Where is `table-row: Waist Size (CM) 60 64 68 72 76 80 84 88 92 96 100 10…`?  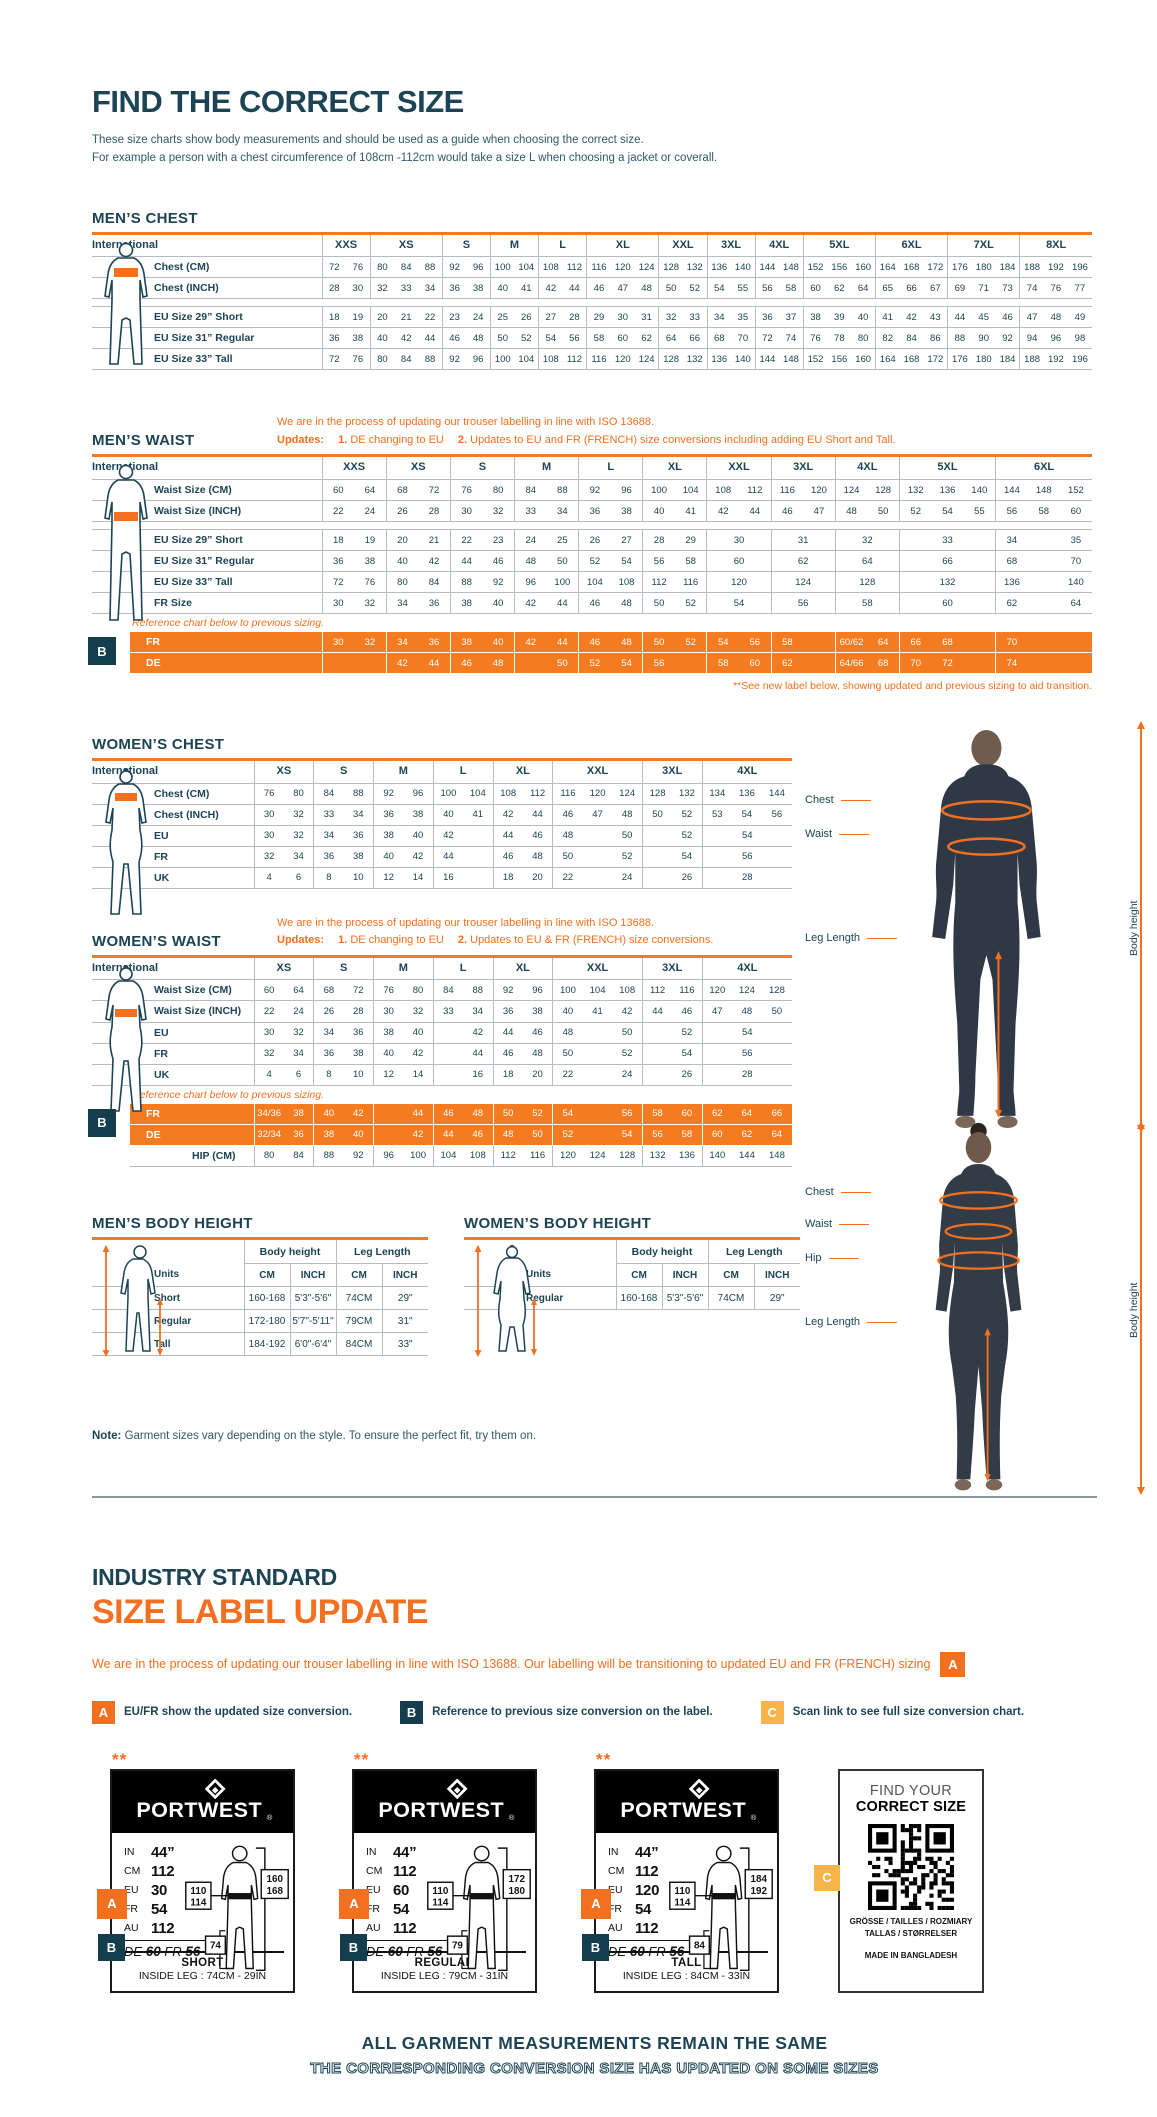 table-row: Waist Size (CM) 60 64 68 72 76 80 84 88 92 96 100 10… is located at coordinates (592, 490).